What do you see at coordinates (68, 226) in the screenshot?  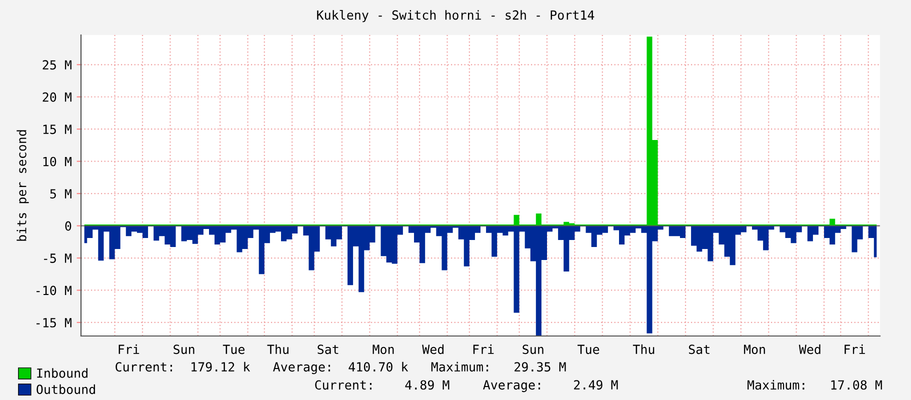 I see `y-tick-label: 0` at bounding box center [68, 226].